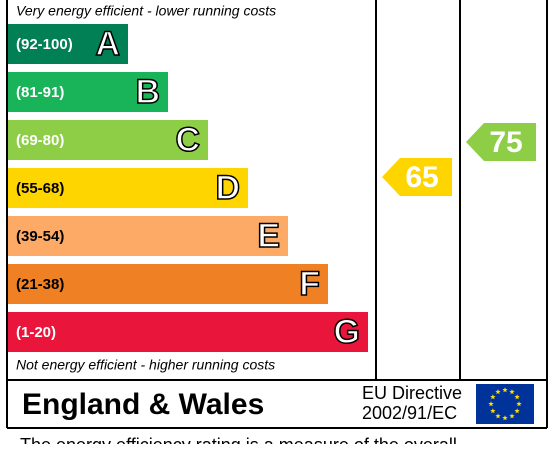 This screenshot has height=449, width=552. I want to click on rating-value: 75, so click(505, 142).